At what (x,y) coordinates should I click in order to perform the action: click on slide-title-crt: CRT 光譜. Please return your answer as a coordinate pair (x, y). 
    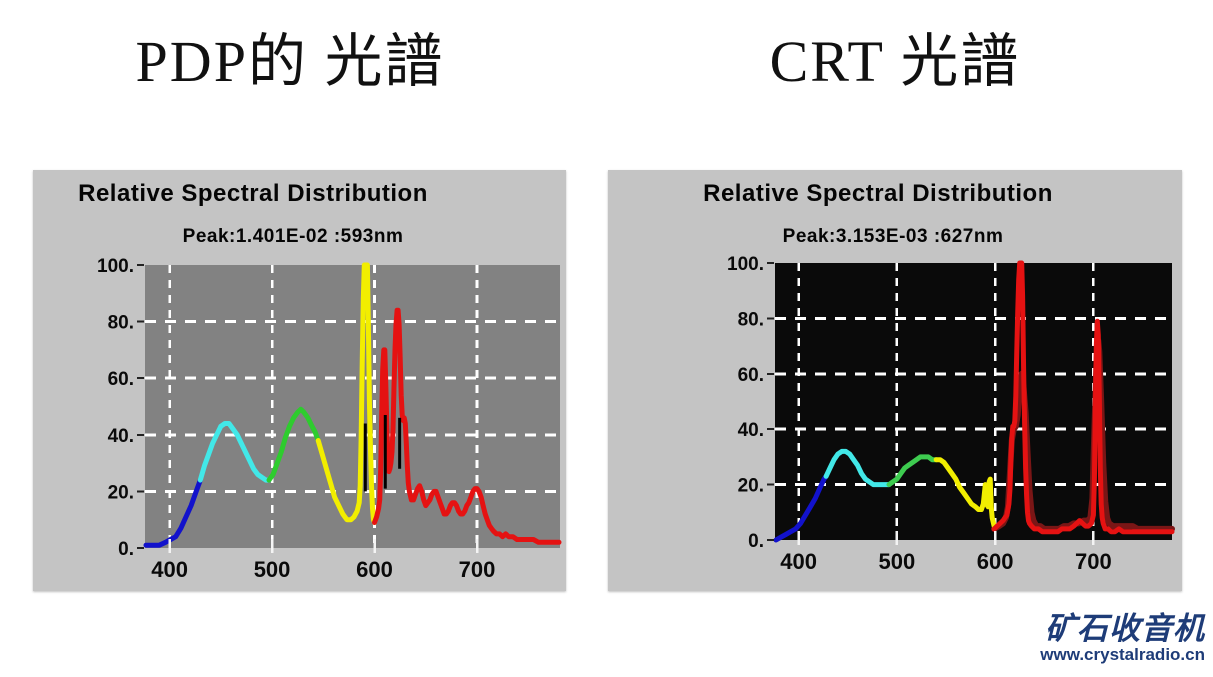
    Looking at the image, I should click on (895, 61).